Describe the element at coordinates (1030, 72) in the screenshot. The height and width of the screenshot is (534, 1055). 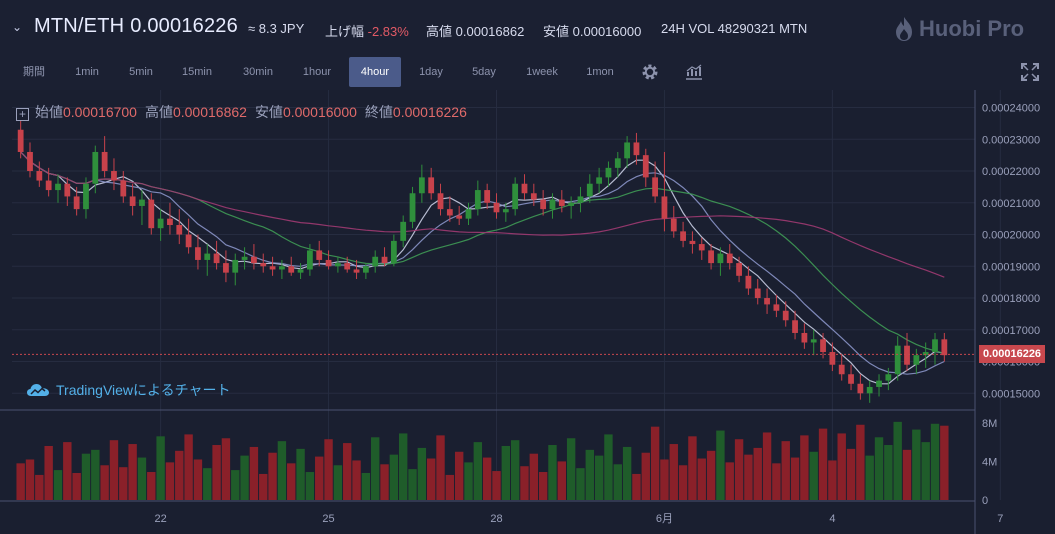
I see `fullscreen-icon` at that location.